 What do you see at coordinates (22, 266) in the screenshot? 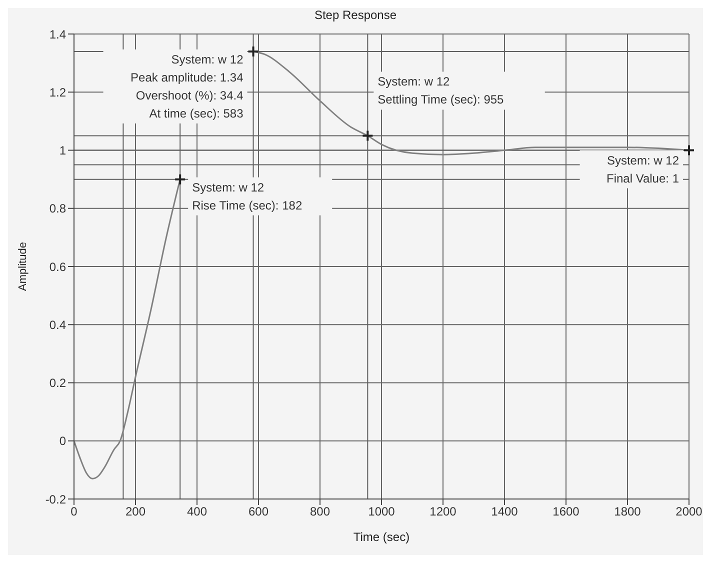
I see `y-axis-title: Amplitude` at bounding box center [22, 266].